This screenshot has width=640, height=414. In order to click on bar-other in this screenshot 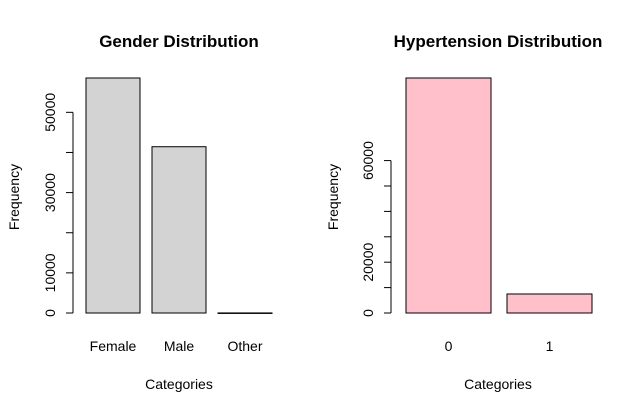, I will do `click(245, 313)`.